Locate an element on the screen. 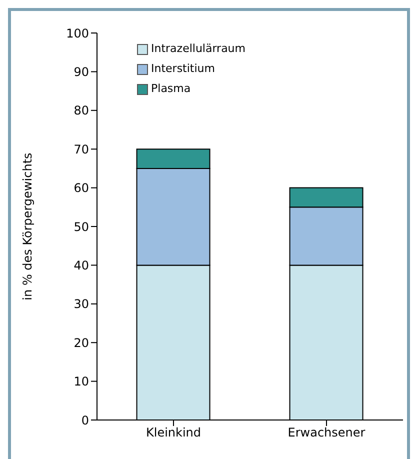 The height and width of the screenshot is (459, 417). y-tick-label: 90 is located at coordinates (81, 71).